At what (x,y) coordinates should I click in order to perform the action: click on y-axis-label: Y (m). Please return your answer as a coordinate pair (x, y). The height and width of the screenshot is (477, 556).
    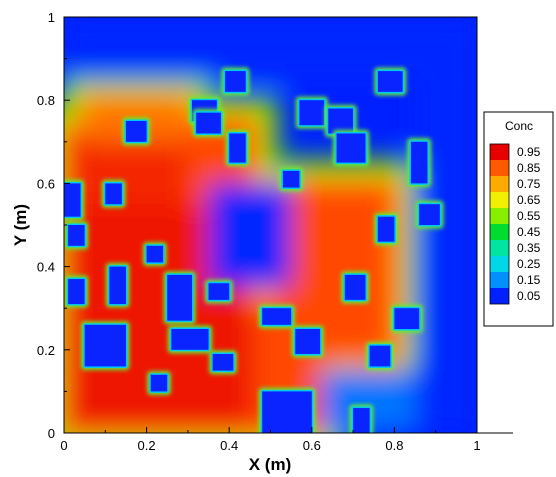
    Looking at the image, I should click on (20, 225).